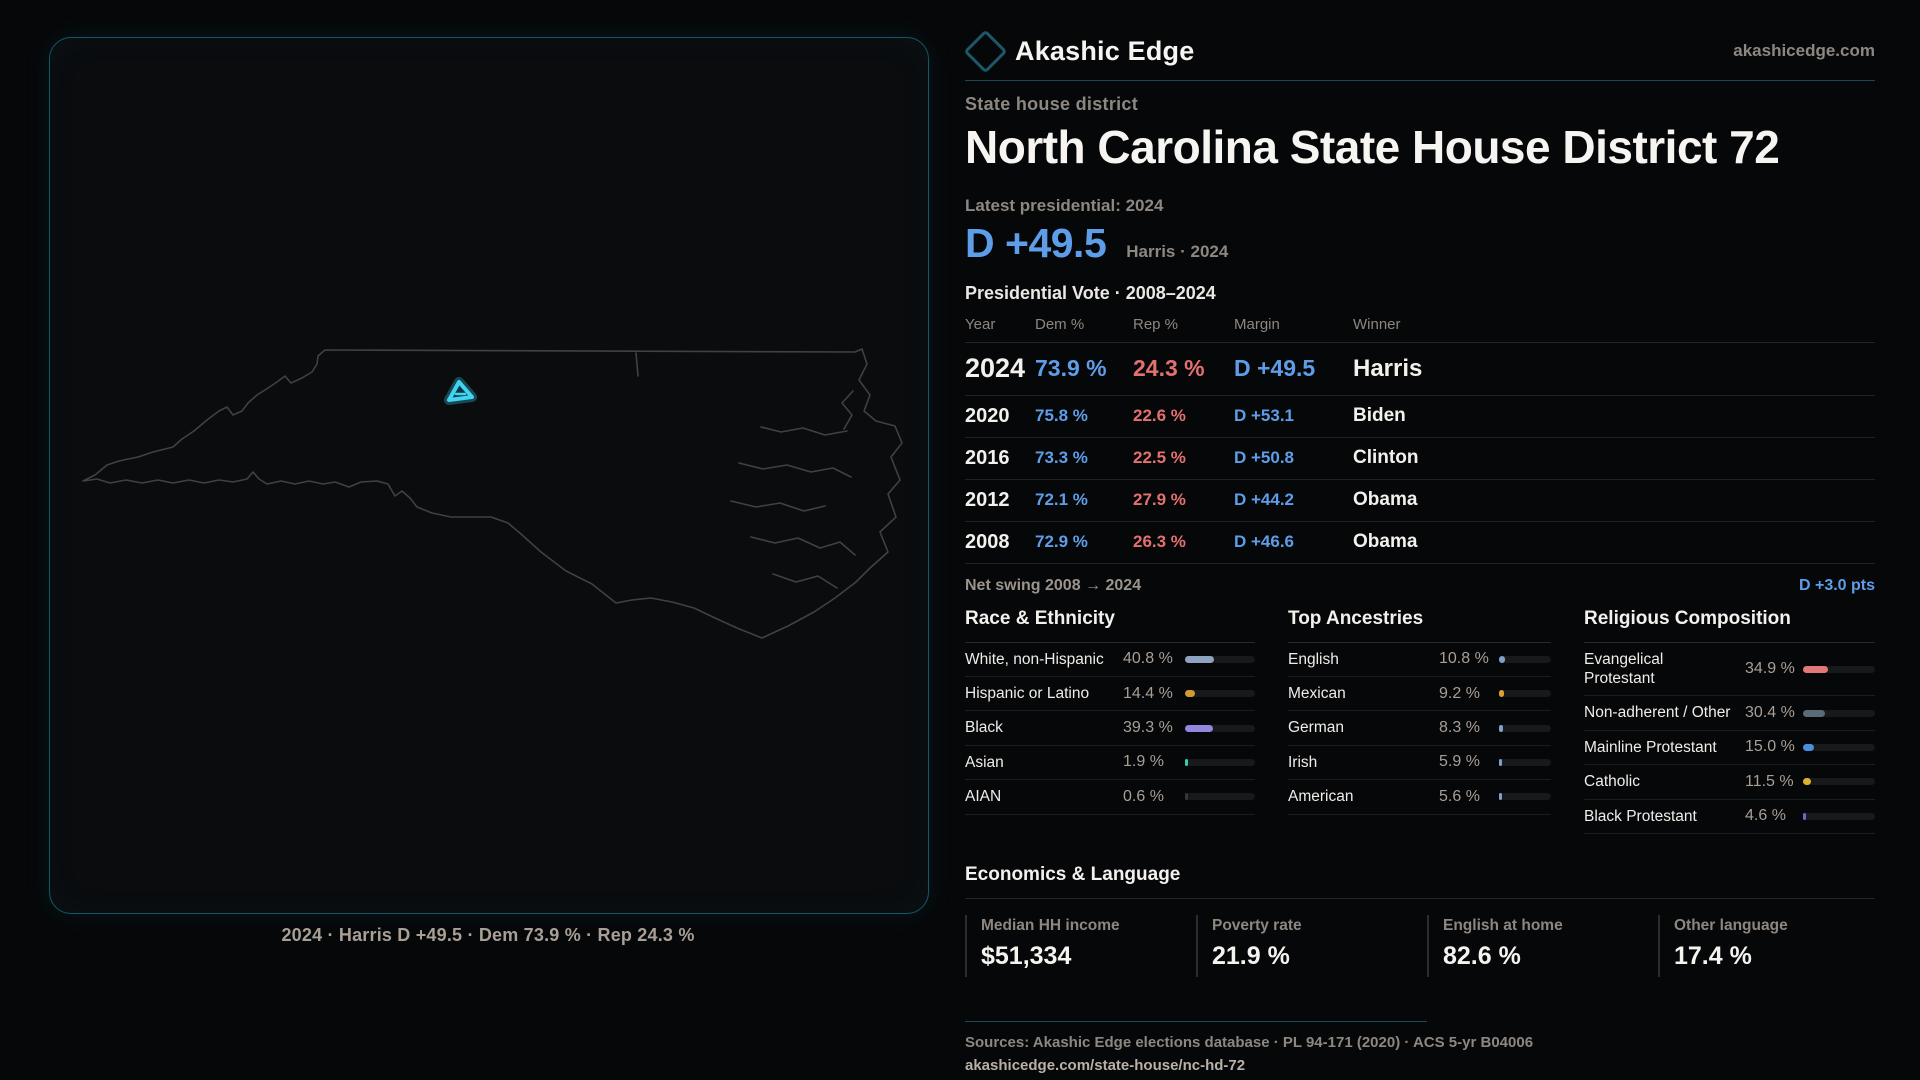 This screenshot has height=1080, width=1920. What do you see at coordinates (1459, 728) in the screenshot?
I see `stat-bar-value: 8.3 %` at bounding box center [1459, 728].